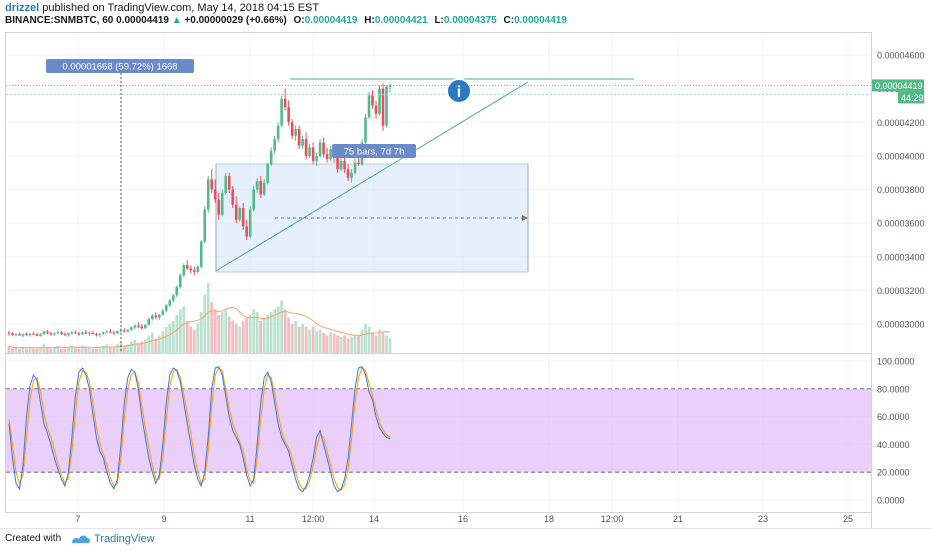 The width and height of the screenshot is (932, 551). I want to click on created-with-label: Created with, so click(33, 538).